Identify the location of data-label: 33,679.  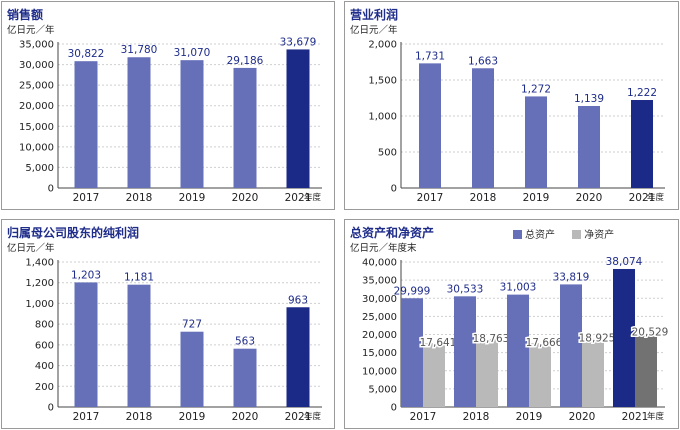
(298, 42).